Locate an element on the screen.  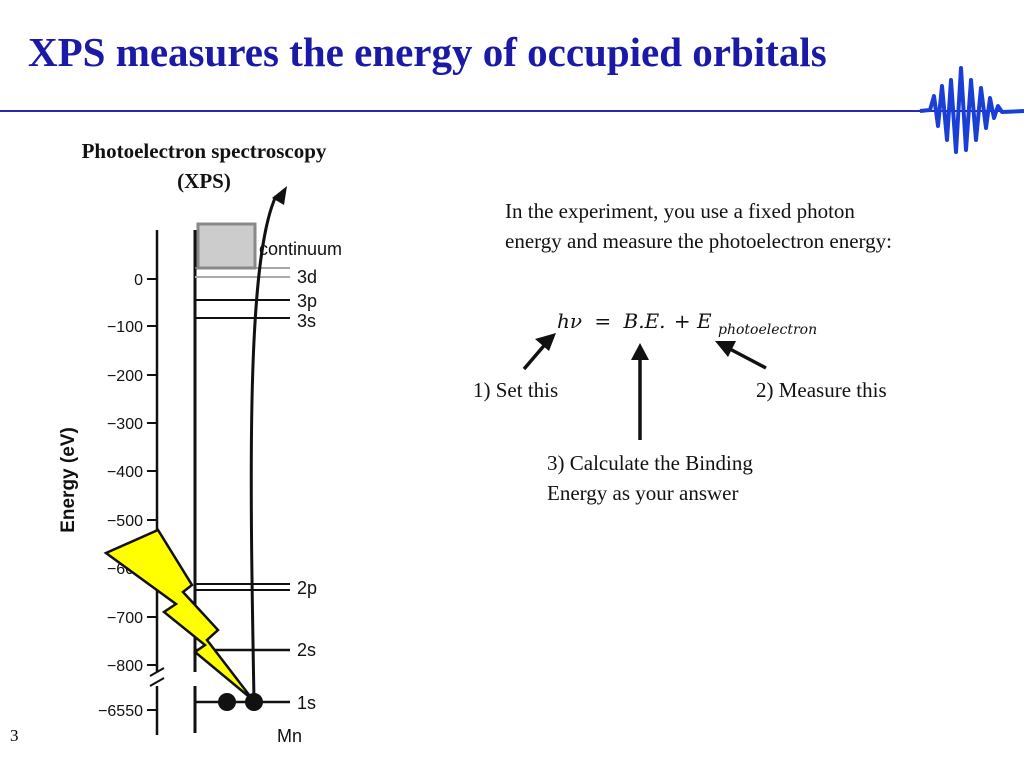
level-2s-label: 2s is located at coordinates (306, 650).